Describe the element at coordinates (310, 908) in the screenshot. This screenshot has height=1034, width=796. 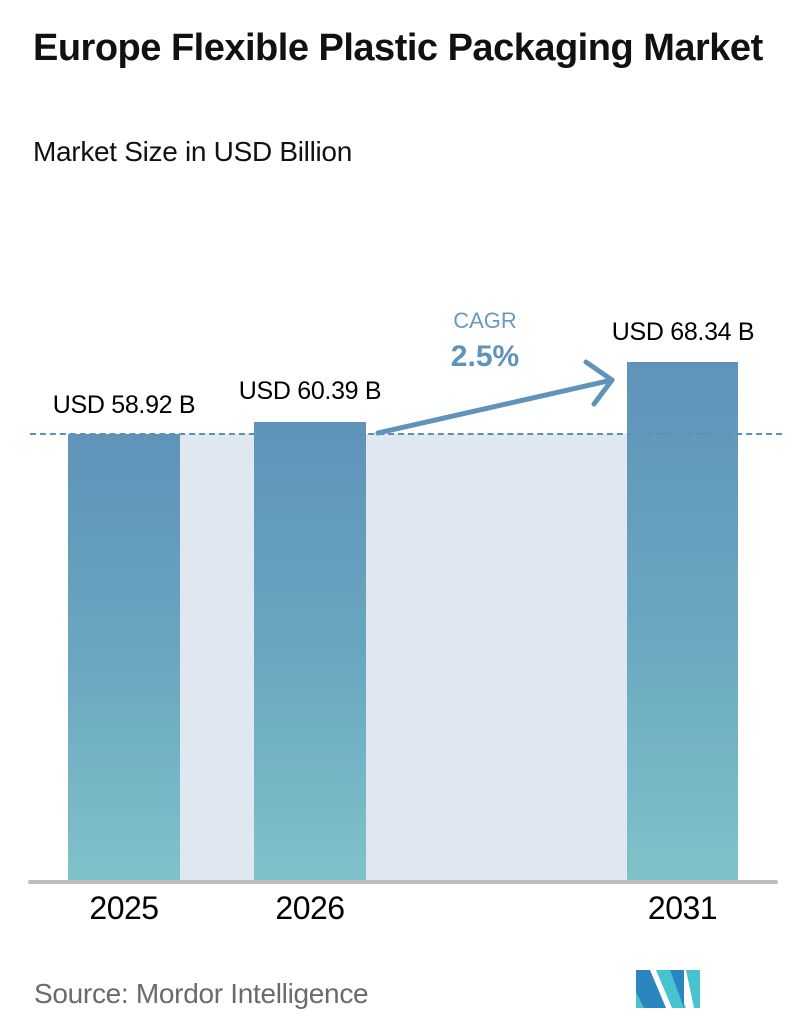
I see `x-label-2026: 2026` at that location.